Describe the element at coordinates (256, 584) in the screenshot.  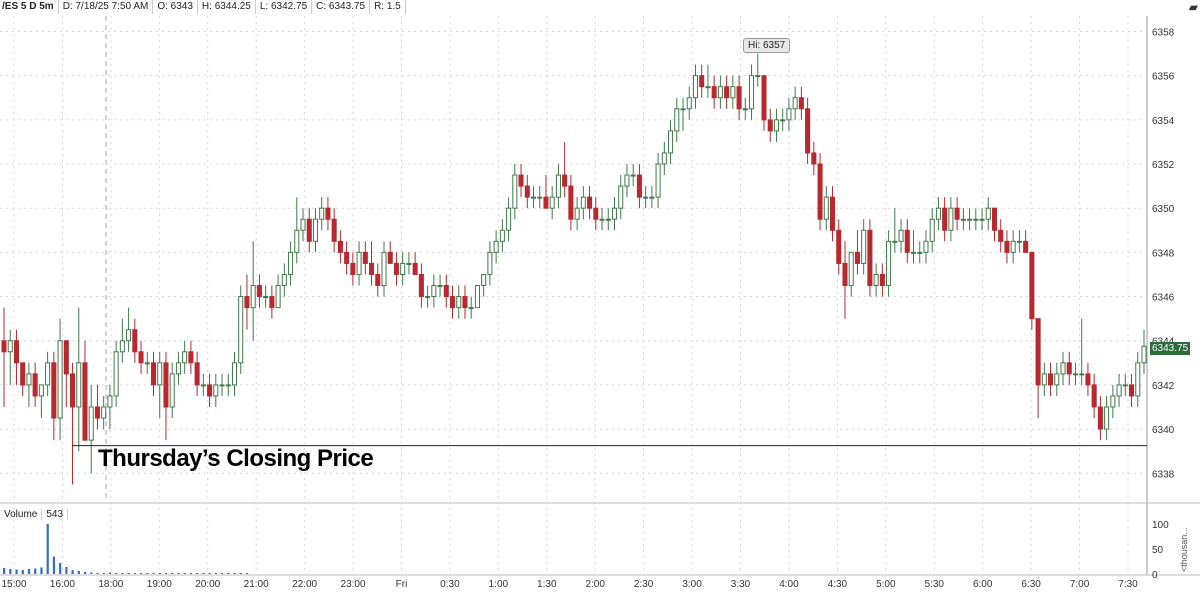
I see `x-tick-label: 21:00` at that location.